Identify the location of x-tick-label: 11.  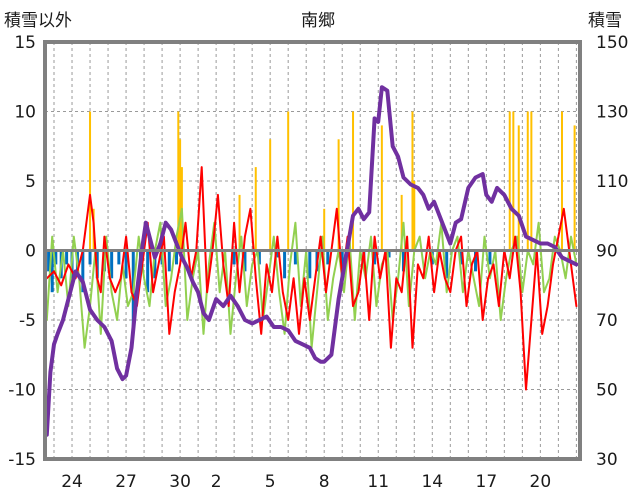
(378, 482).